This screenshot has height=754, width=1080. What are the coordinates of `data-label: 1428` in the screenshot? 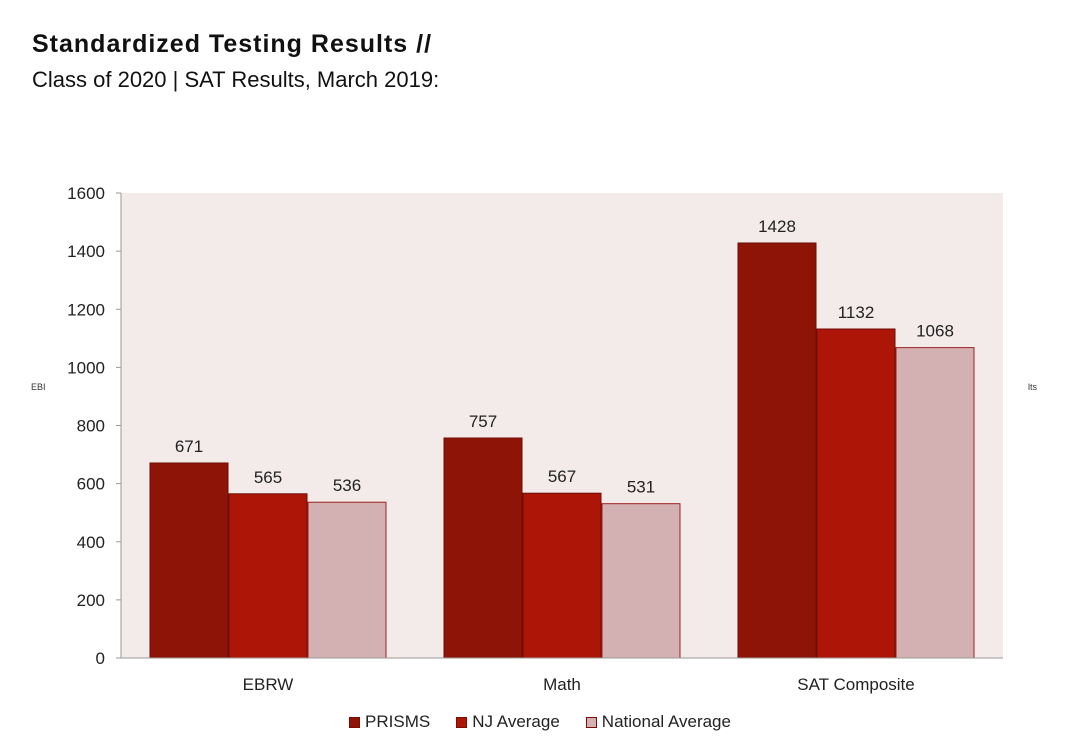 It's located at (777, 226).